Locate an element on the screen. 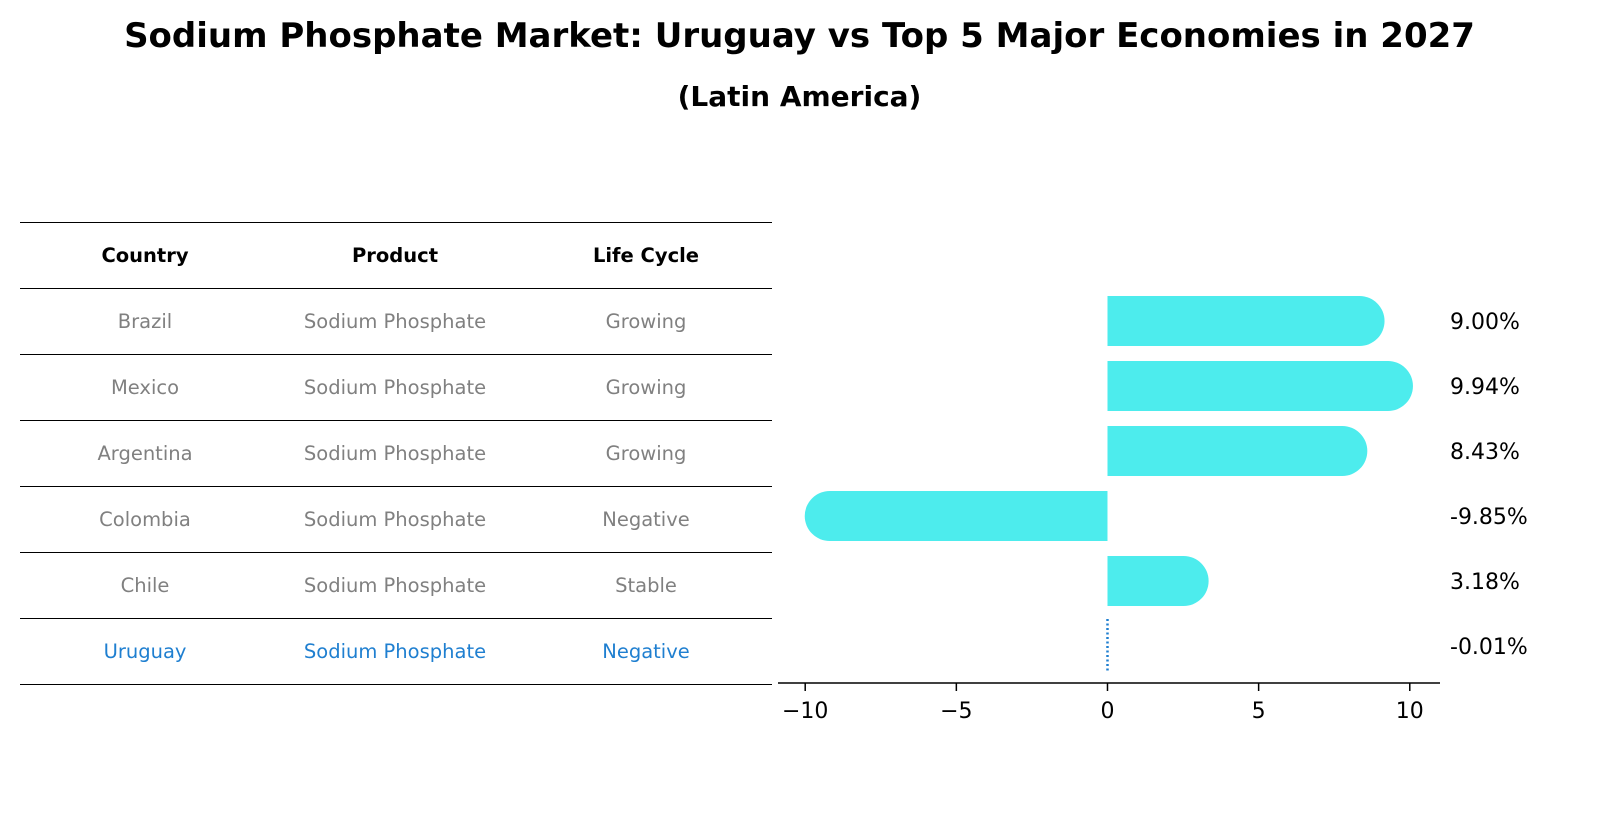 The image size is (1599, 823). x-tick-label: −10 is located at coordinates (805, 711).